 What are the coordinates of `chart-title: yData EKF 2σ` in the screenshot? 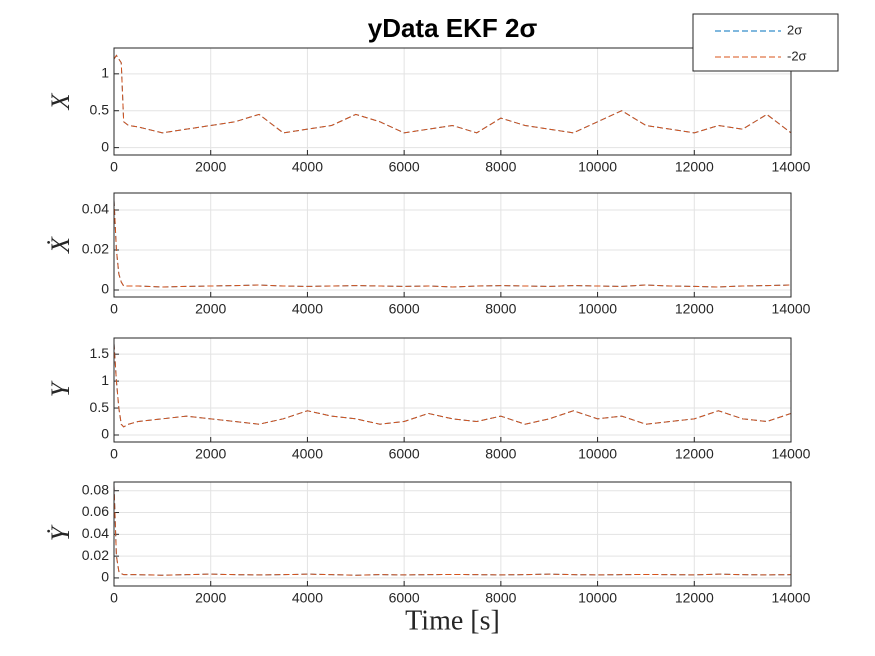 It's located at (453, 28).